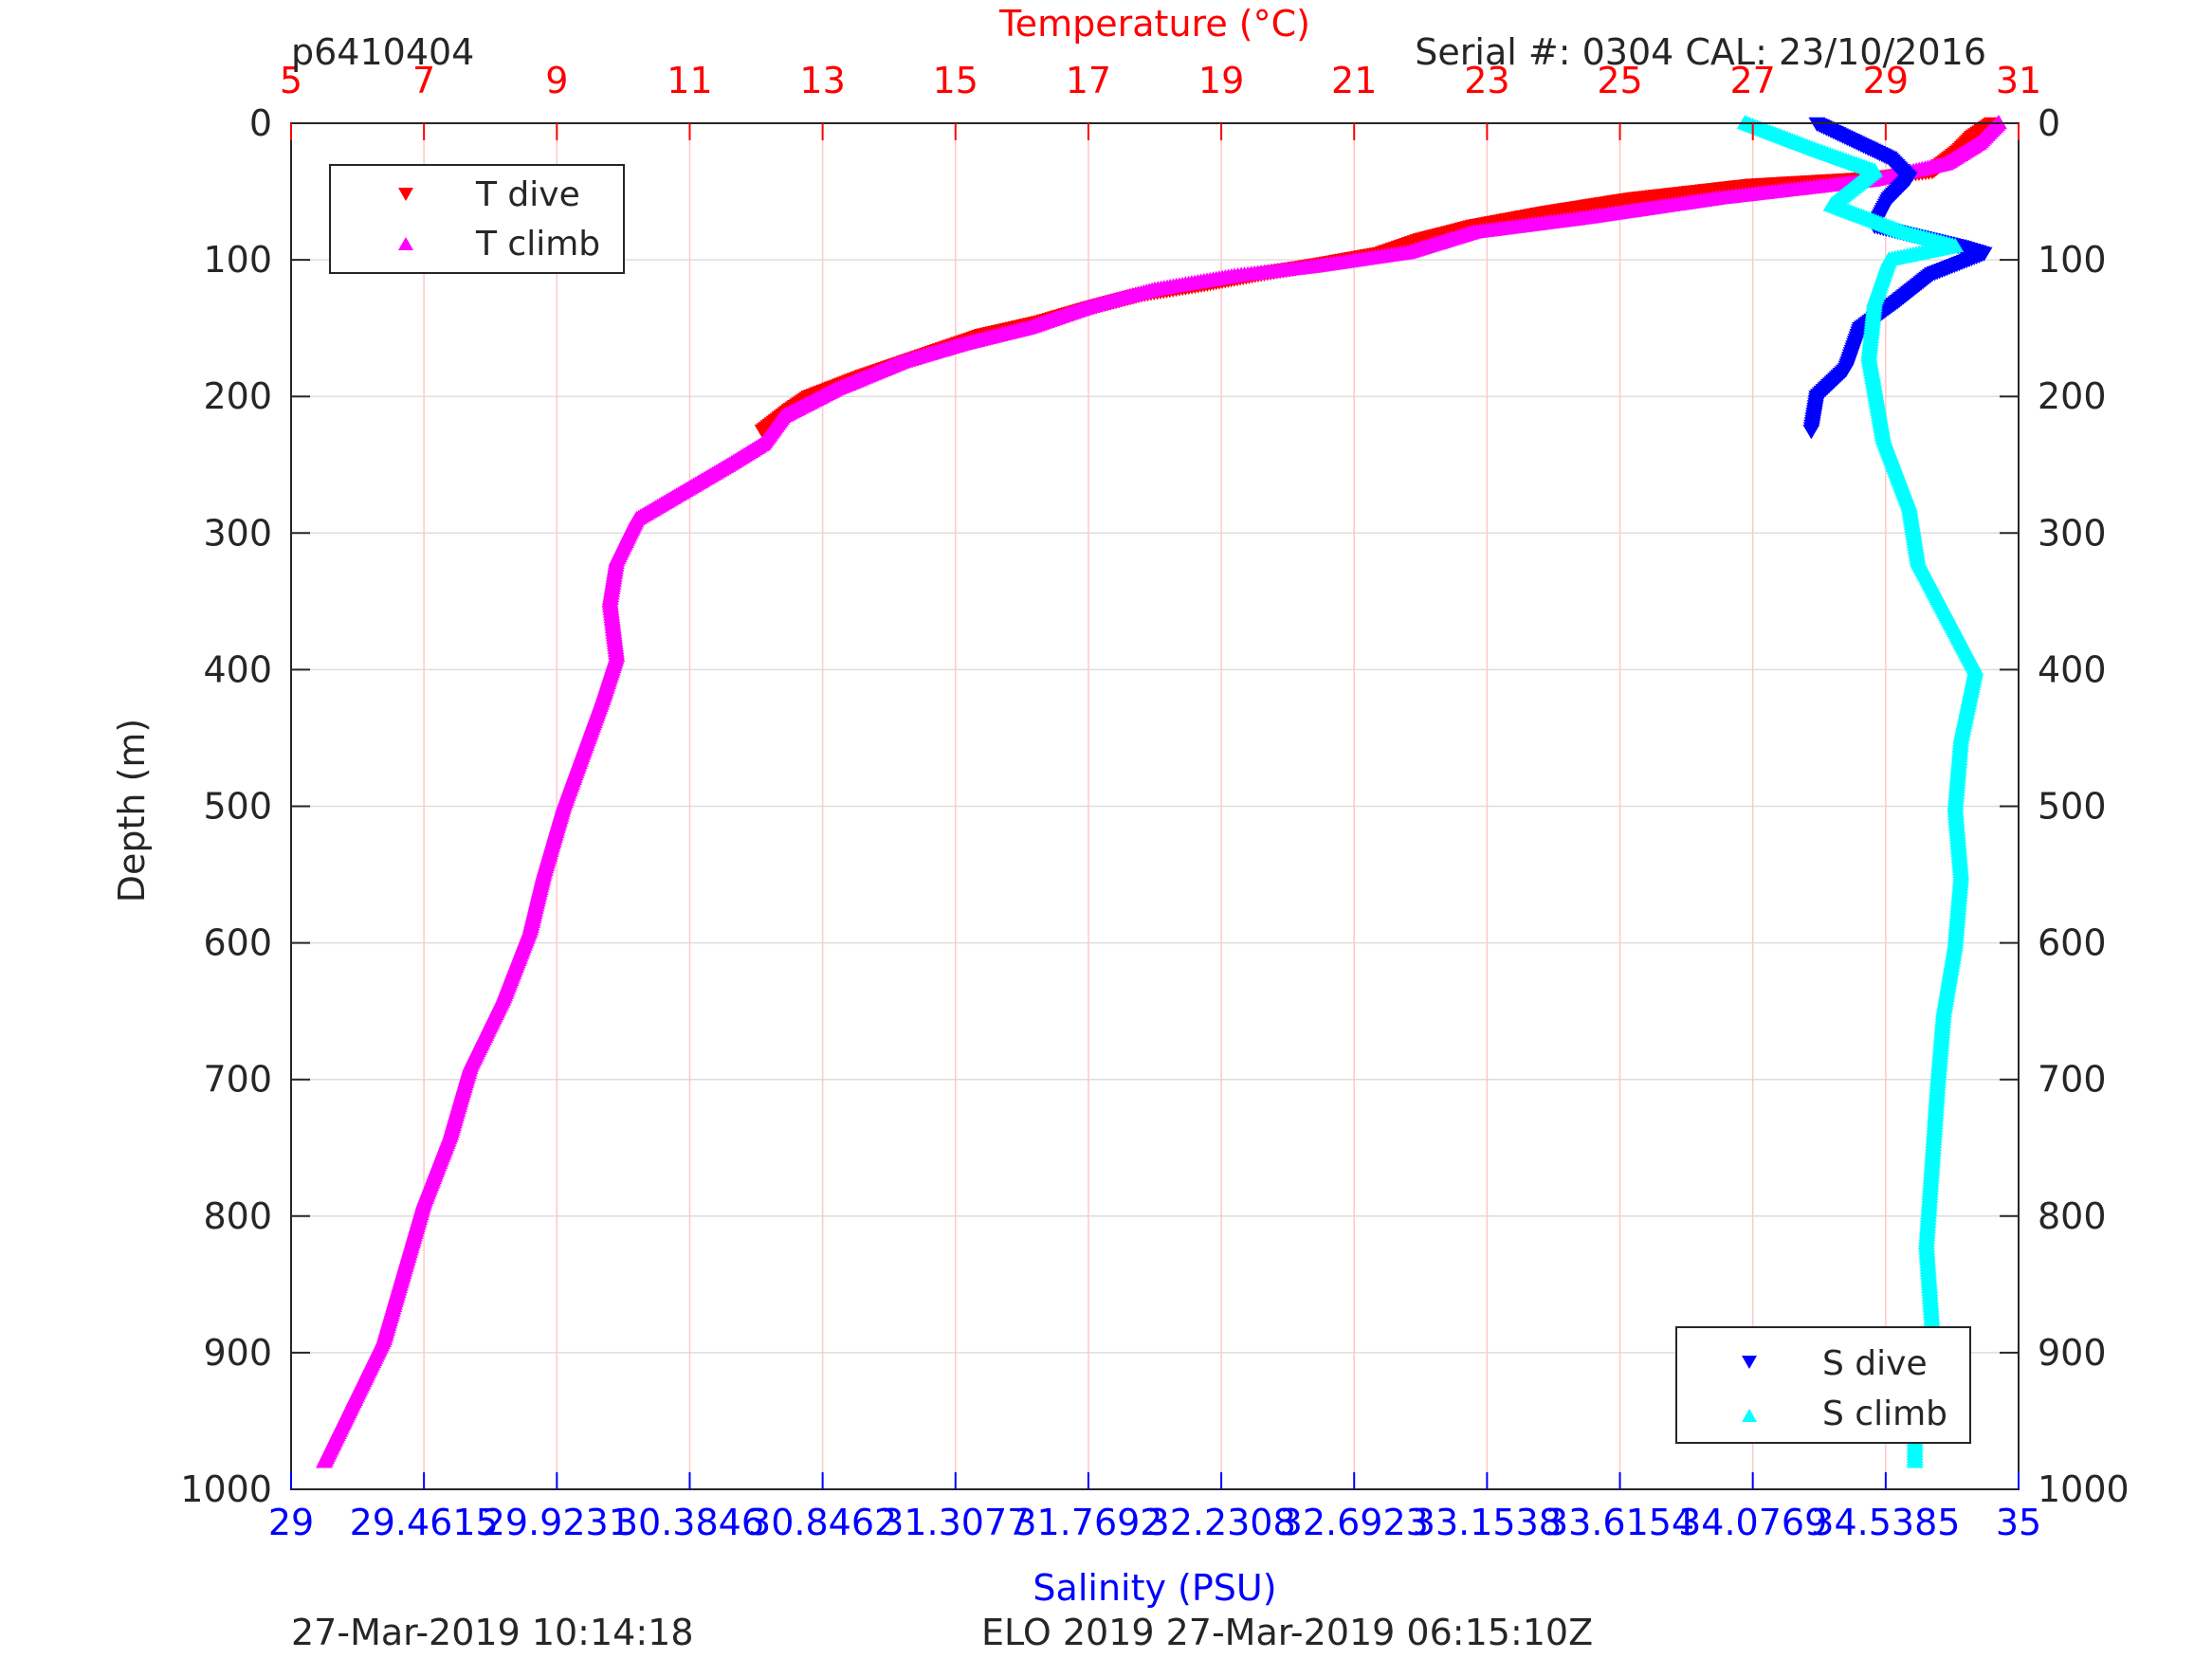 This screenshot has height=1659, width=2212. What do you see at coordinates (237, 943) in the screenshot?
I see `depth-tick-label-left: 600` at bounding box center [237, 943].